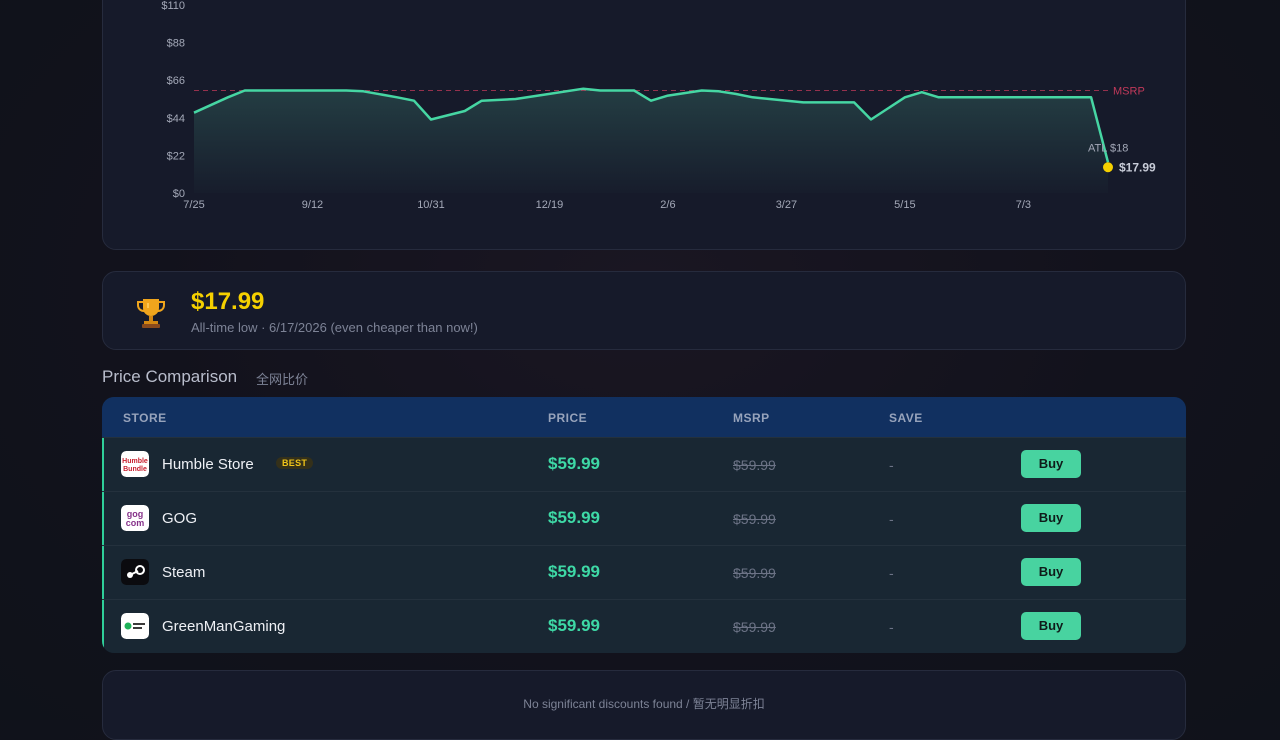 Image resolution: width=1280 pixels, height=740 pixels. I want to click on atl-price: $17.99, so click(227, 302).